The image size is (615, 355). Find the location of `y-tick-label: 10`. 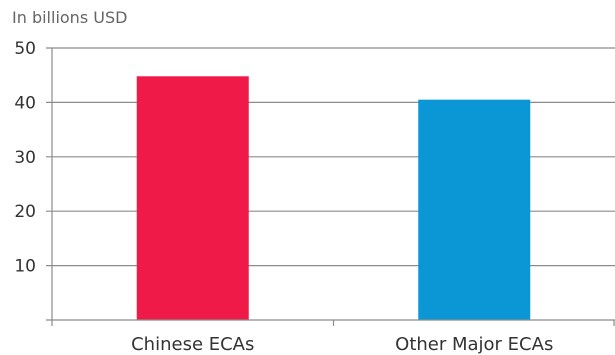

y-tick-label: 10 is located at coordinates (25, 267).